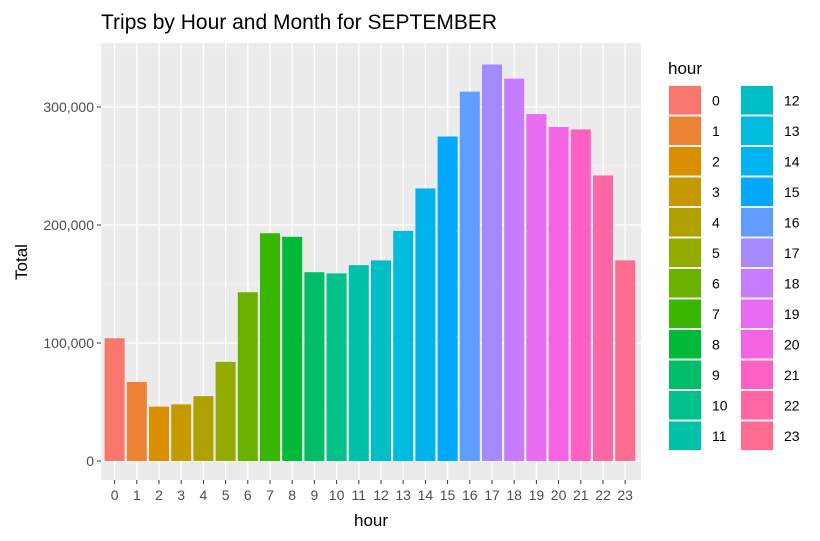 This screenshot has height=541, width=820. What do you see at coordinates (470, 495) in the screenshot?
I see `x-tick-label: 16` at bounding box center [470, 495].